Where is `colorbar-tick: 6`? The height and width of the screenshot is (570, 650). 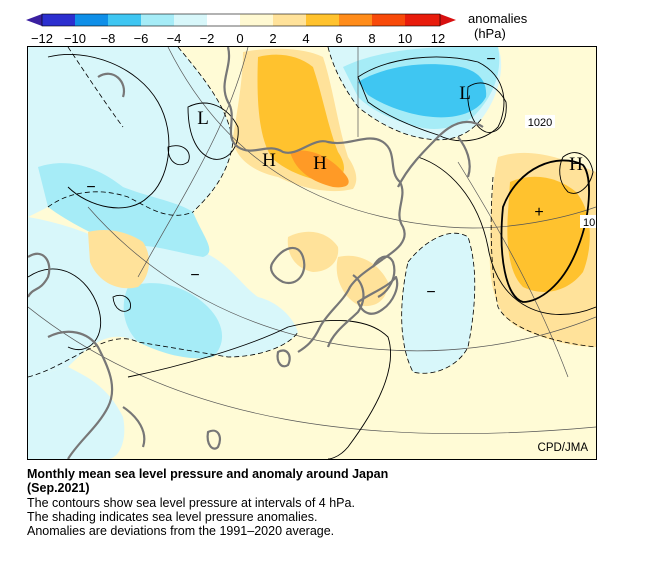 colorbar-tick: 6 is located at coordinates (338, 38).